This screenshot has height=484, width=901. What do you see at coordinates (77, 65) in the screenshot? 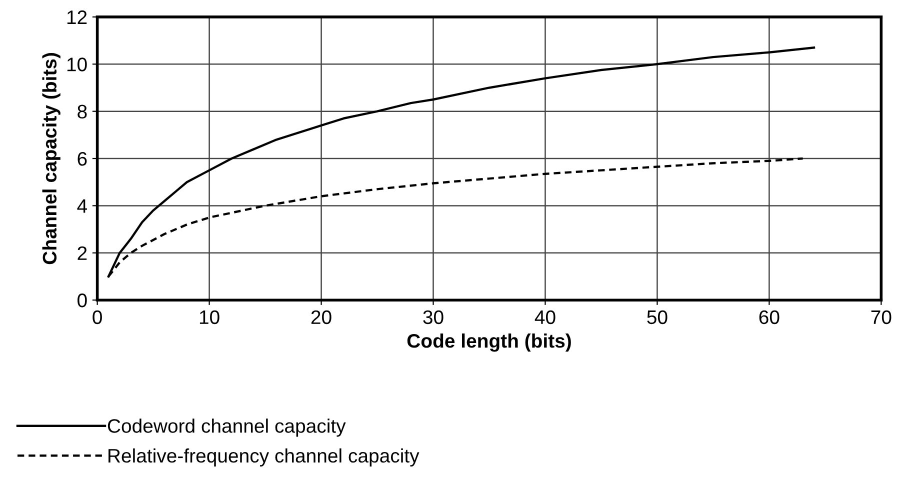
I see `y-tick-label: 10` at bounding box center [77, 65].